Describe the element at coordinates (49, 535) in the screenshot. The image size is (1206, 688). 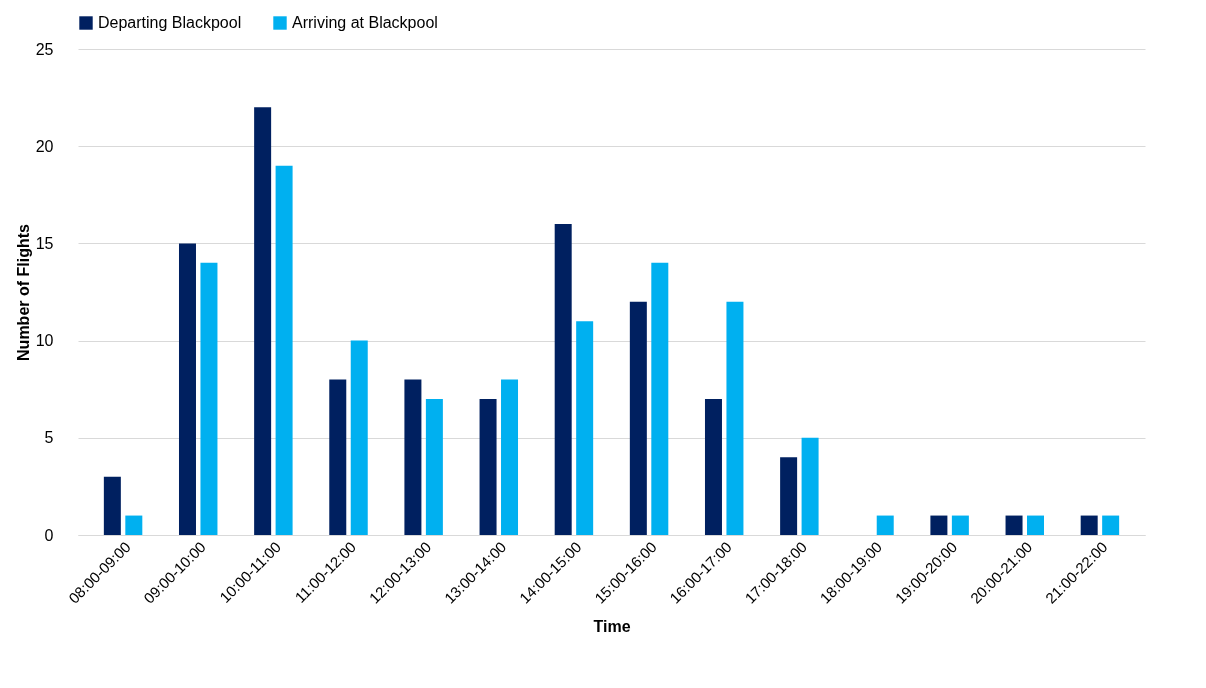
I see `y-tick-label: 0` at that location.